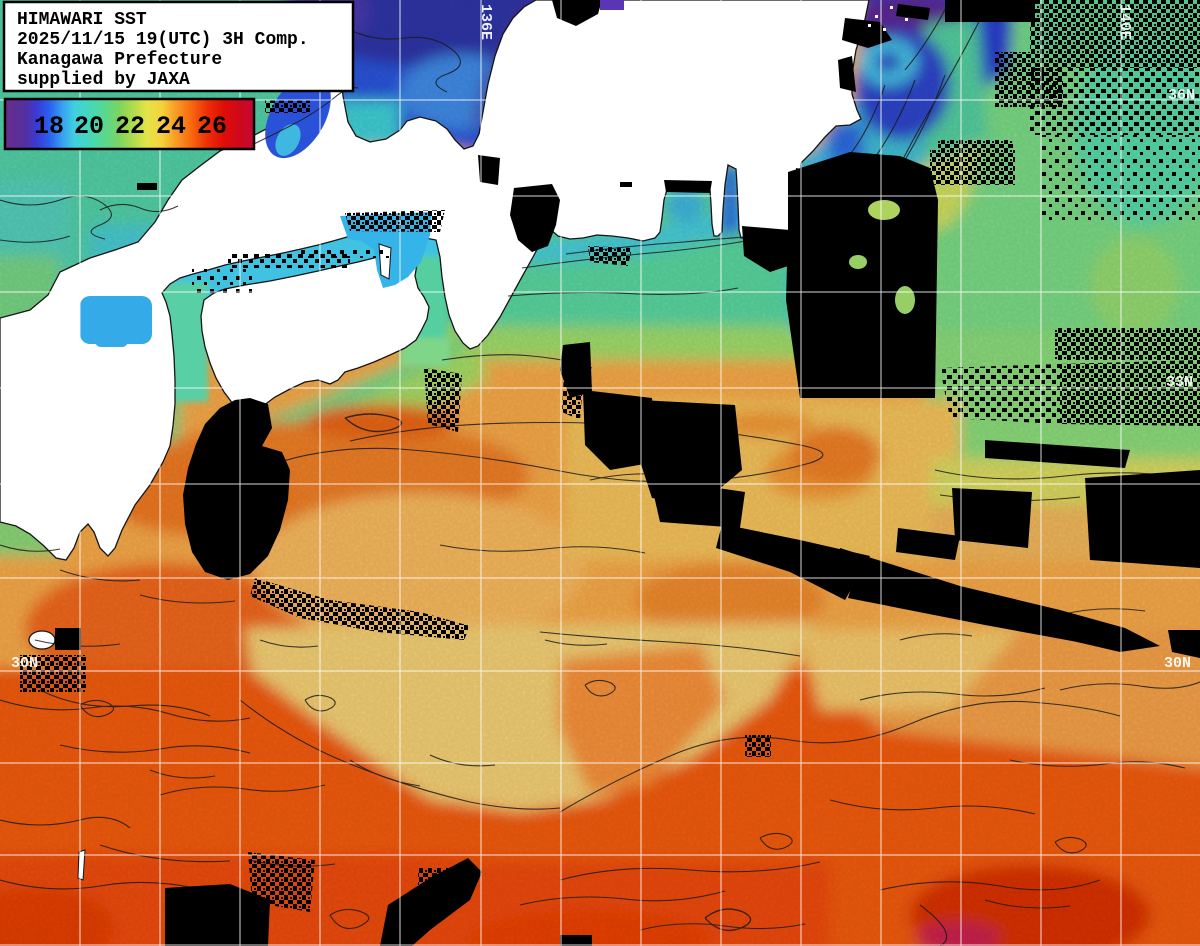 The width and height of the screenshot is (1200, 946). I want to click on svg-text: 20, so click(89, 126).